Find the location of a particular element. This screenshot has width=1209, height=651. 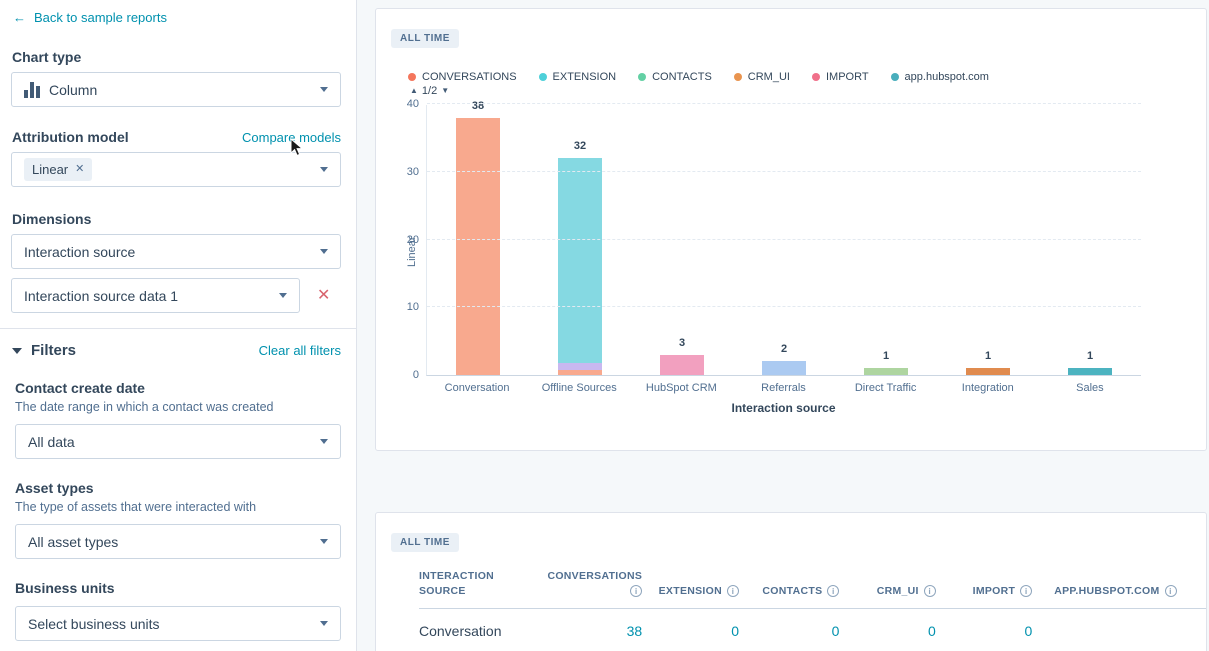

legend-item: CRM_UI is located at coordinates (761, 77).